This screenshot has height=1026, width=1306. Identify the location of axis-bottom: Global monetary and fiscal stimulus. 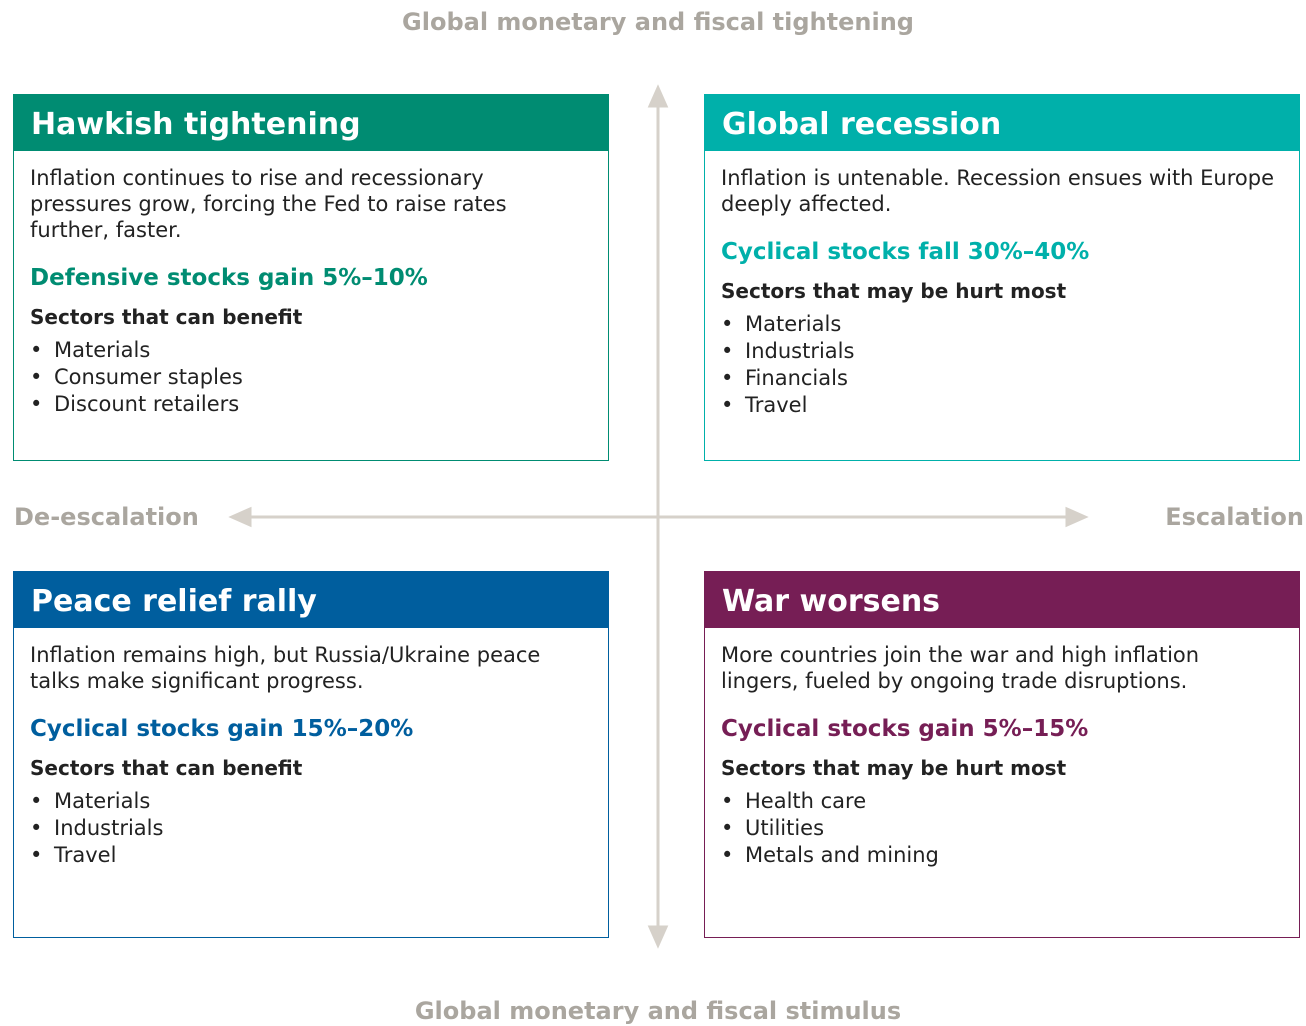
(658, 1011).